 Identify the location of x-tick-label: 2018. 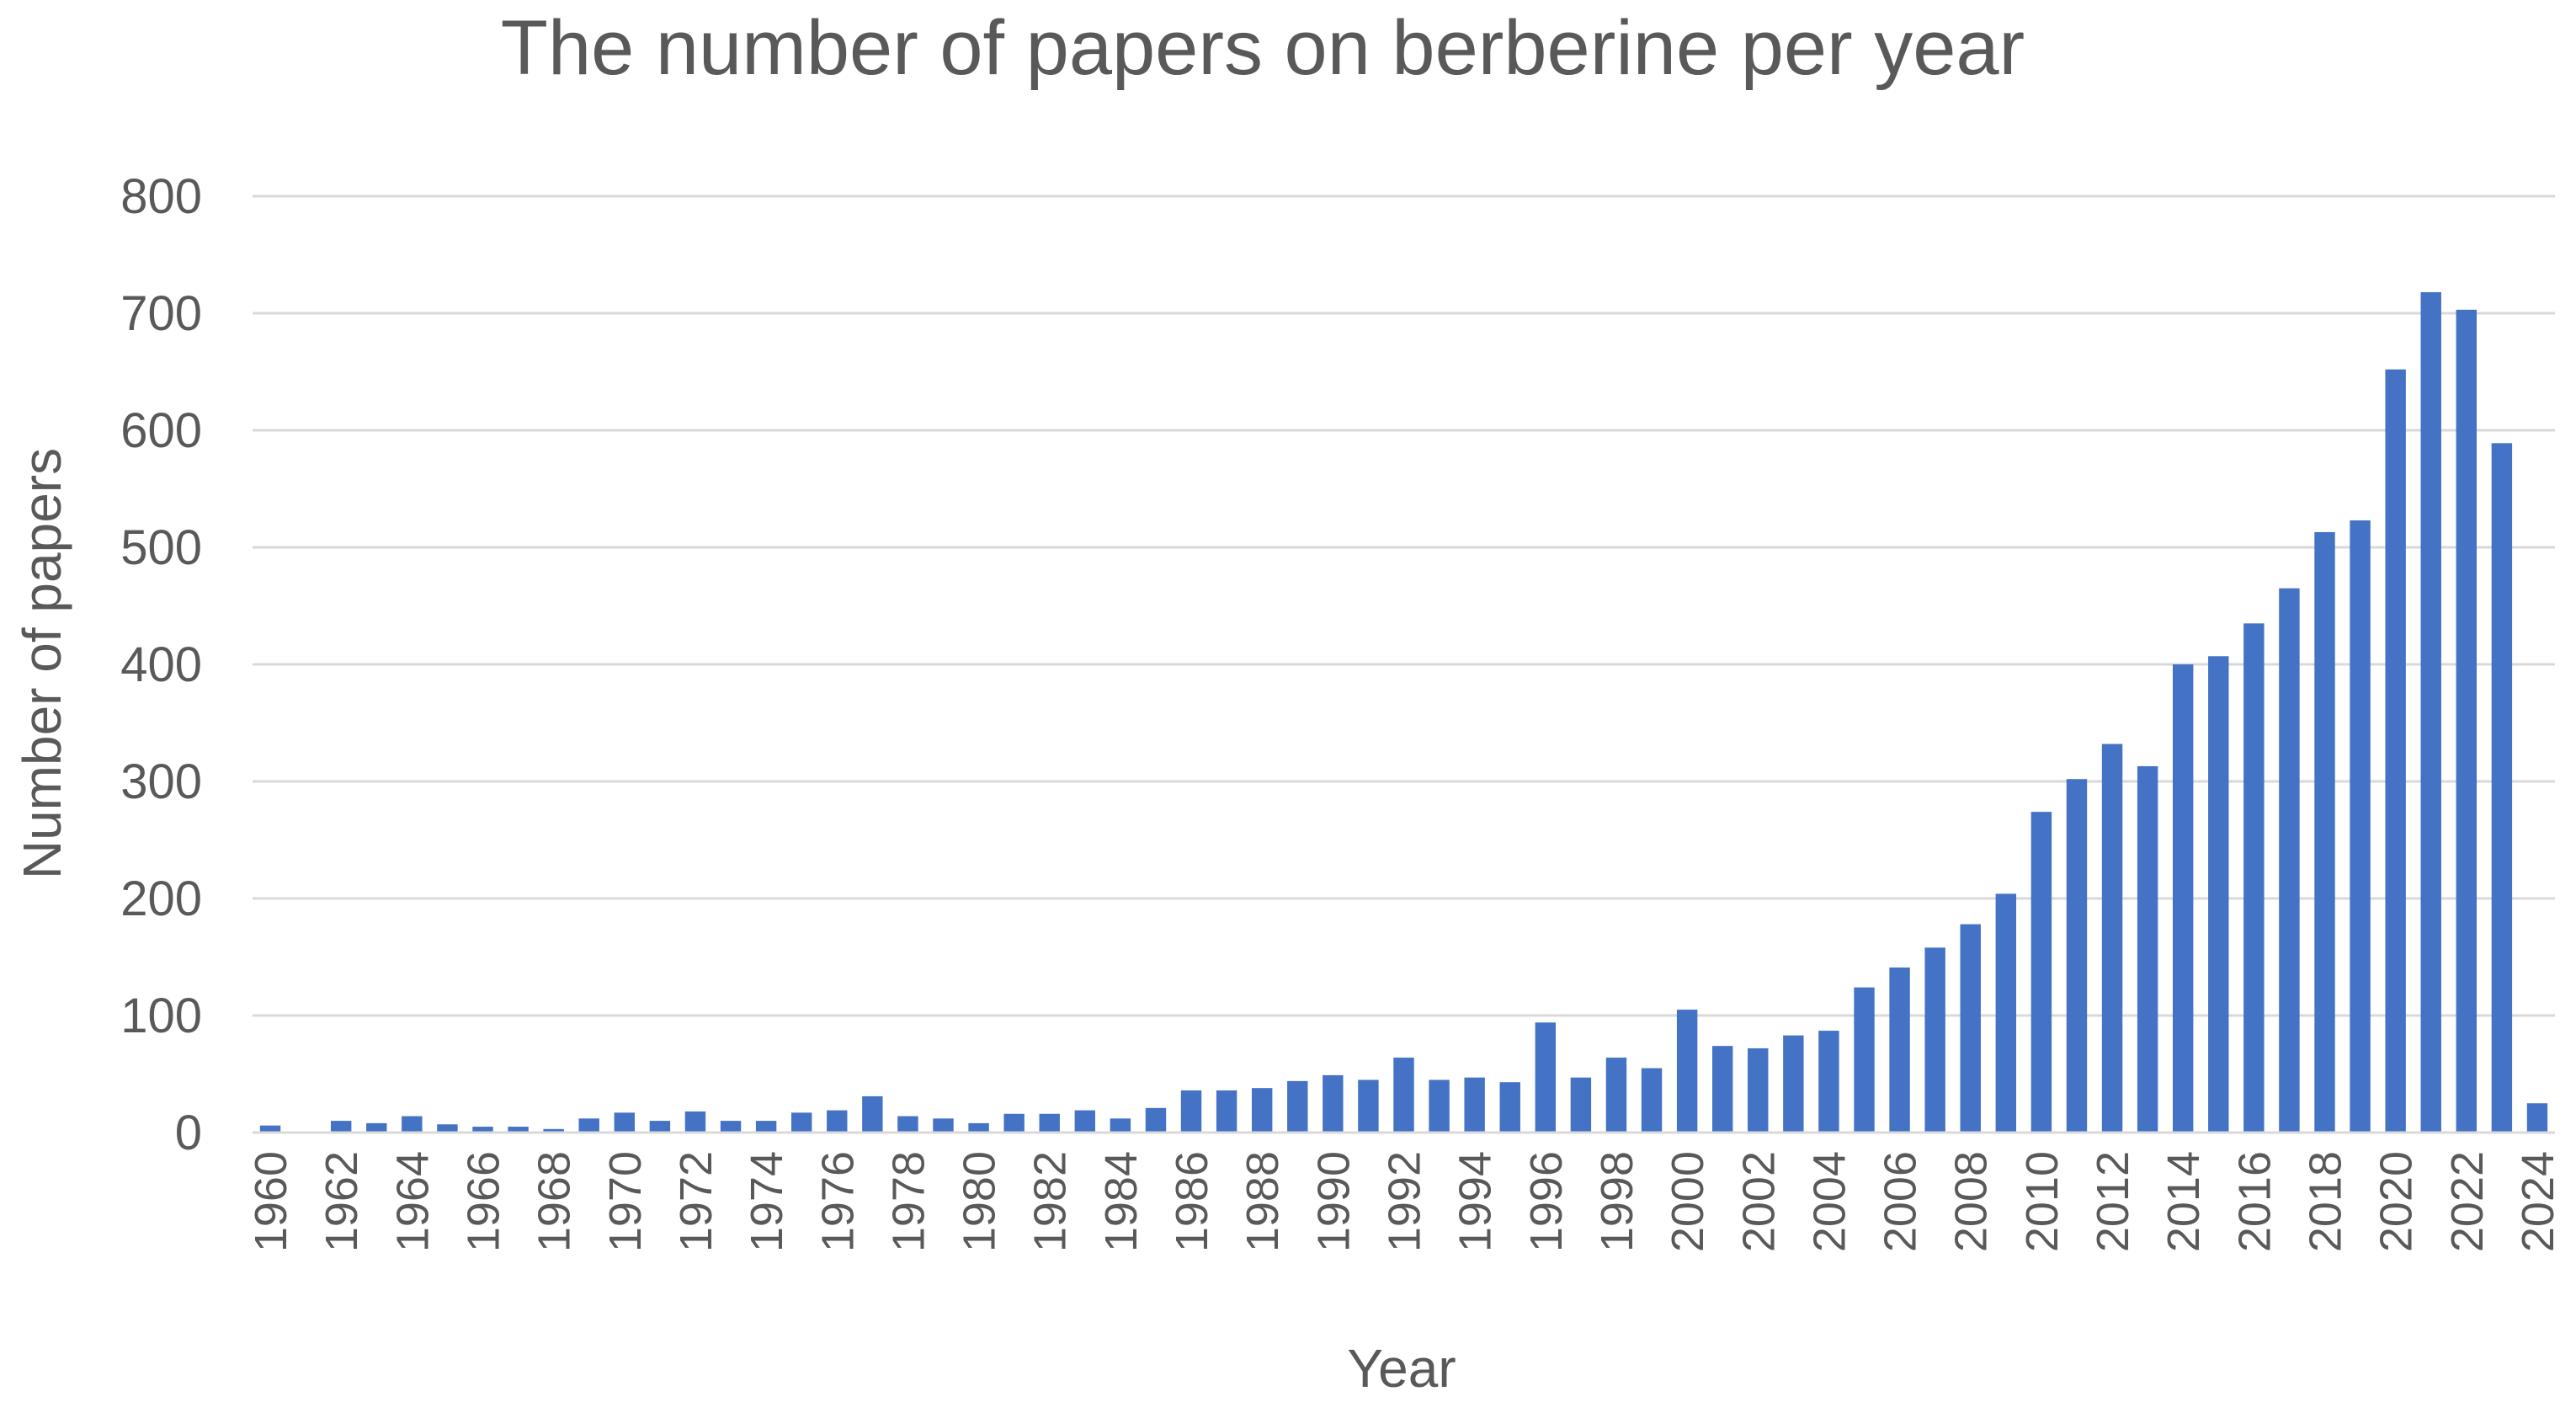
(2326, 1201).